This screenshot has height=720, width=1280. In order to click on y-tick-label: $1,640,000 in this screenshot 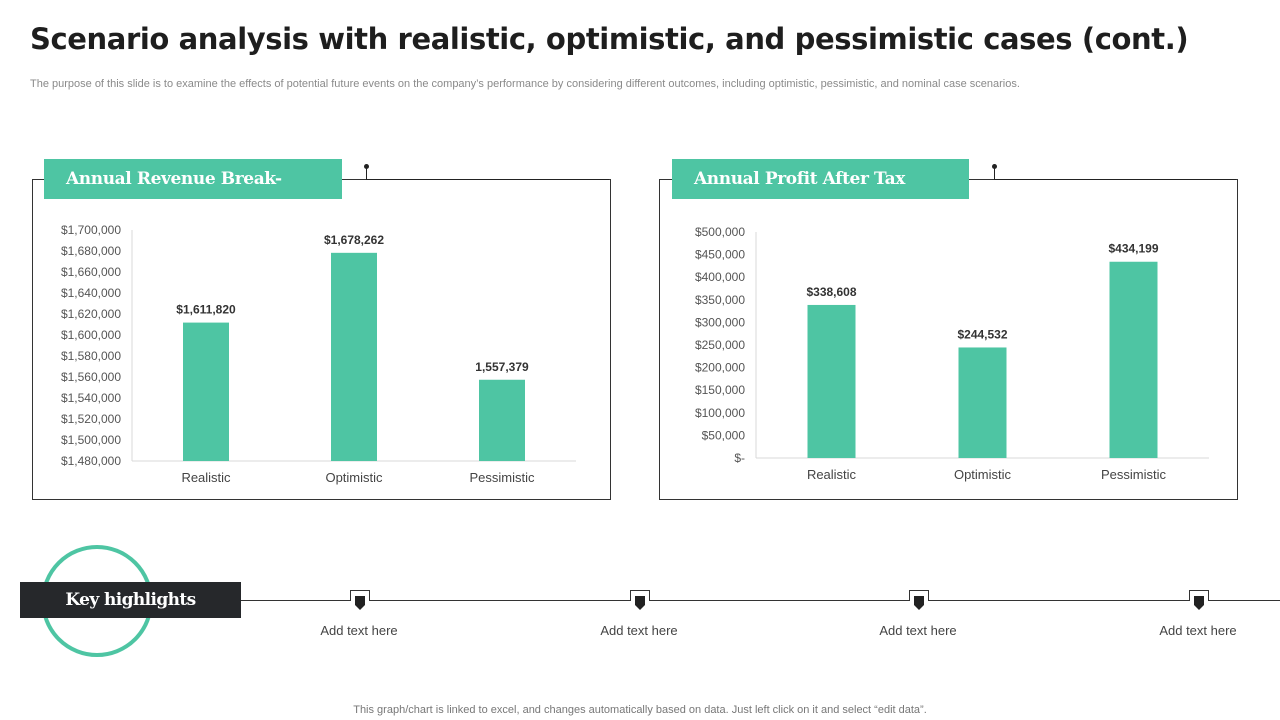, I will do `click(91, 293)`.